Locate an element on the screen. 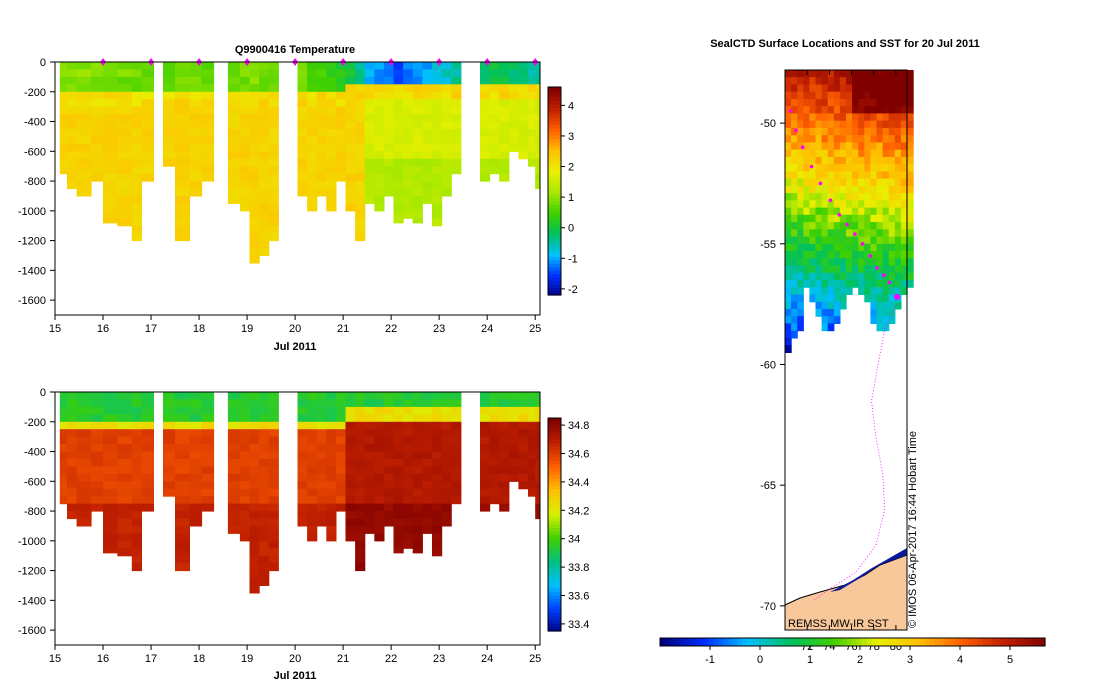 The image size is (1099, 700). seal-surface-location is located at coordinates (830, 200).